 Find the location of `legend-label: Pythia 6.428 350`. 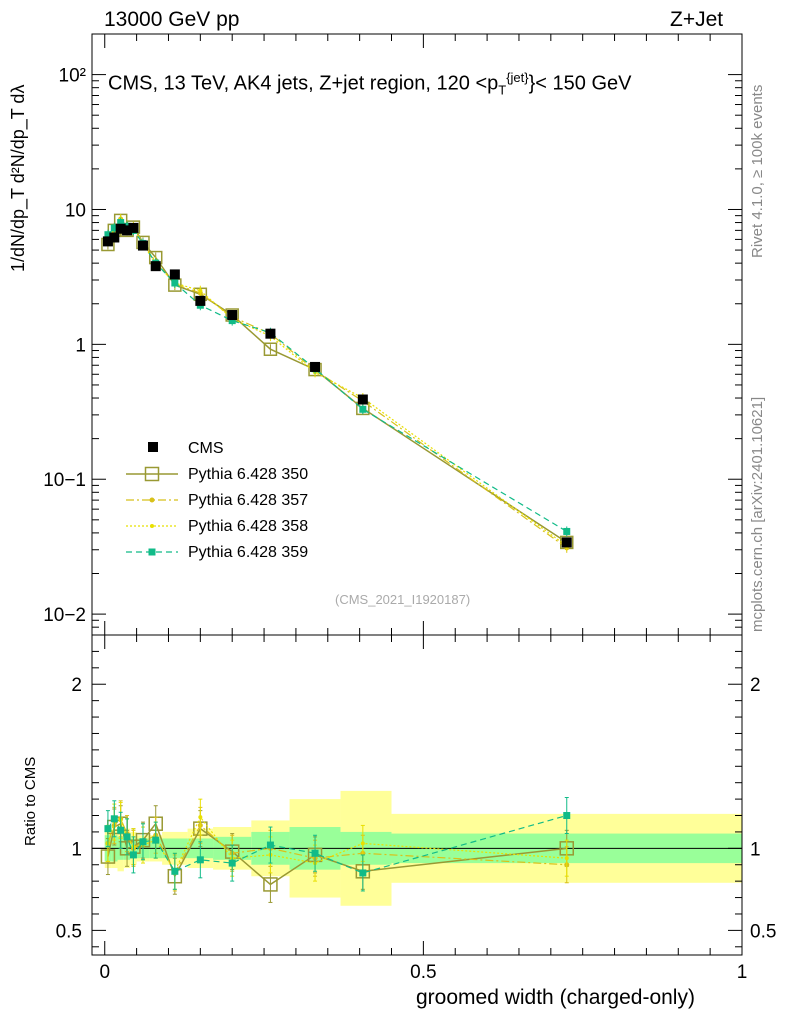

legend-label: Pythia 6.428 350 is located at coordinates (248, 474).